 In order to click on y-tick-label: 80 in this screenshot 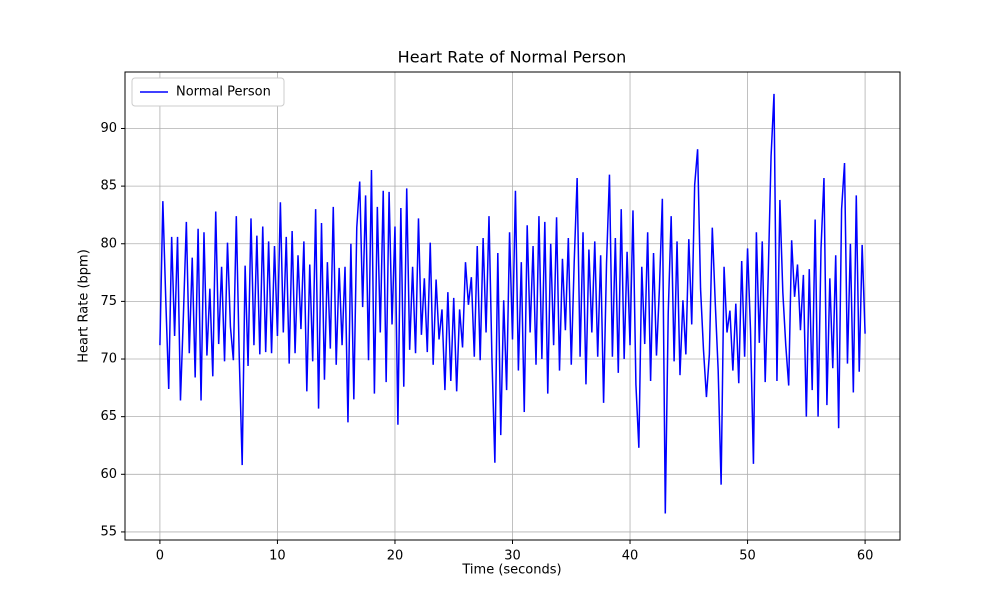, I will do `click(108, 243)`.